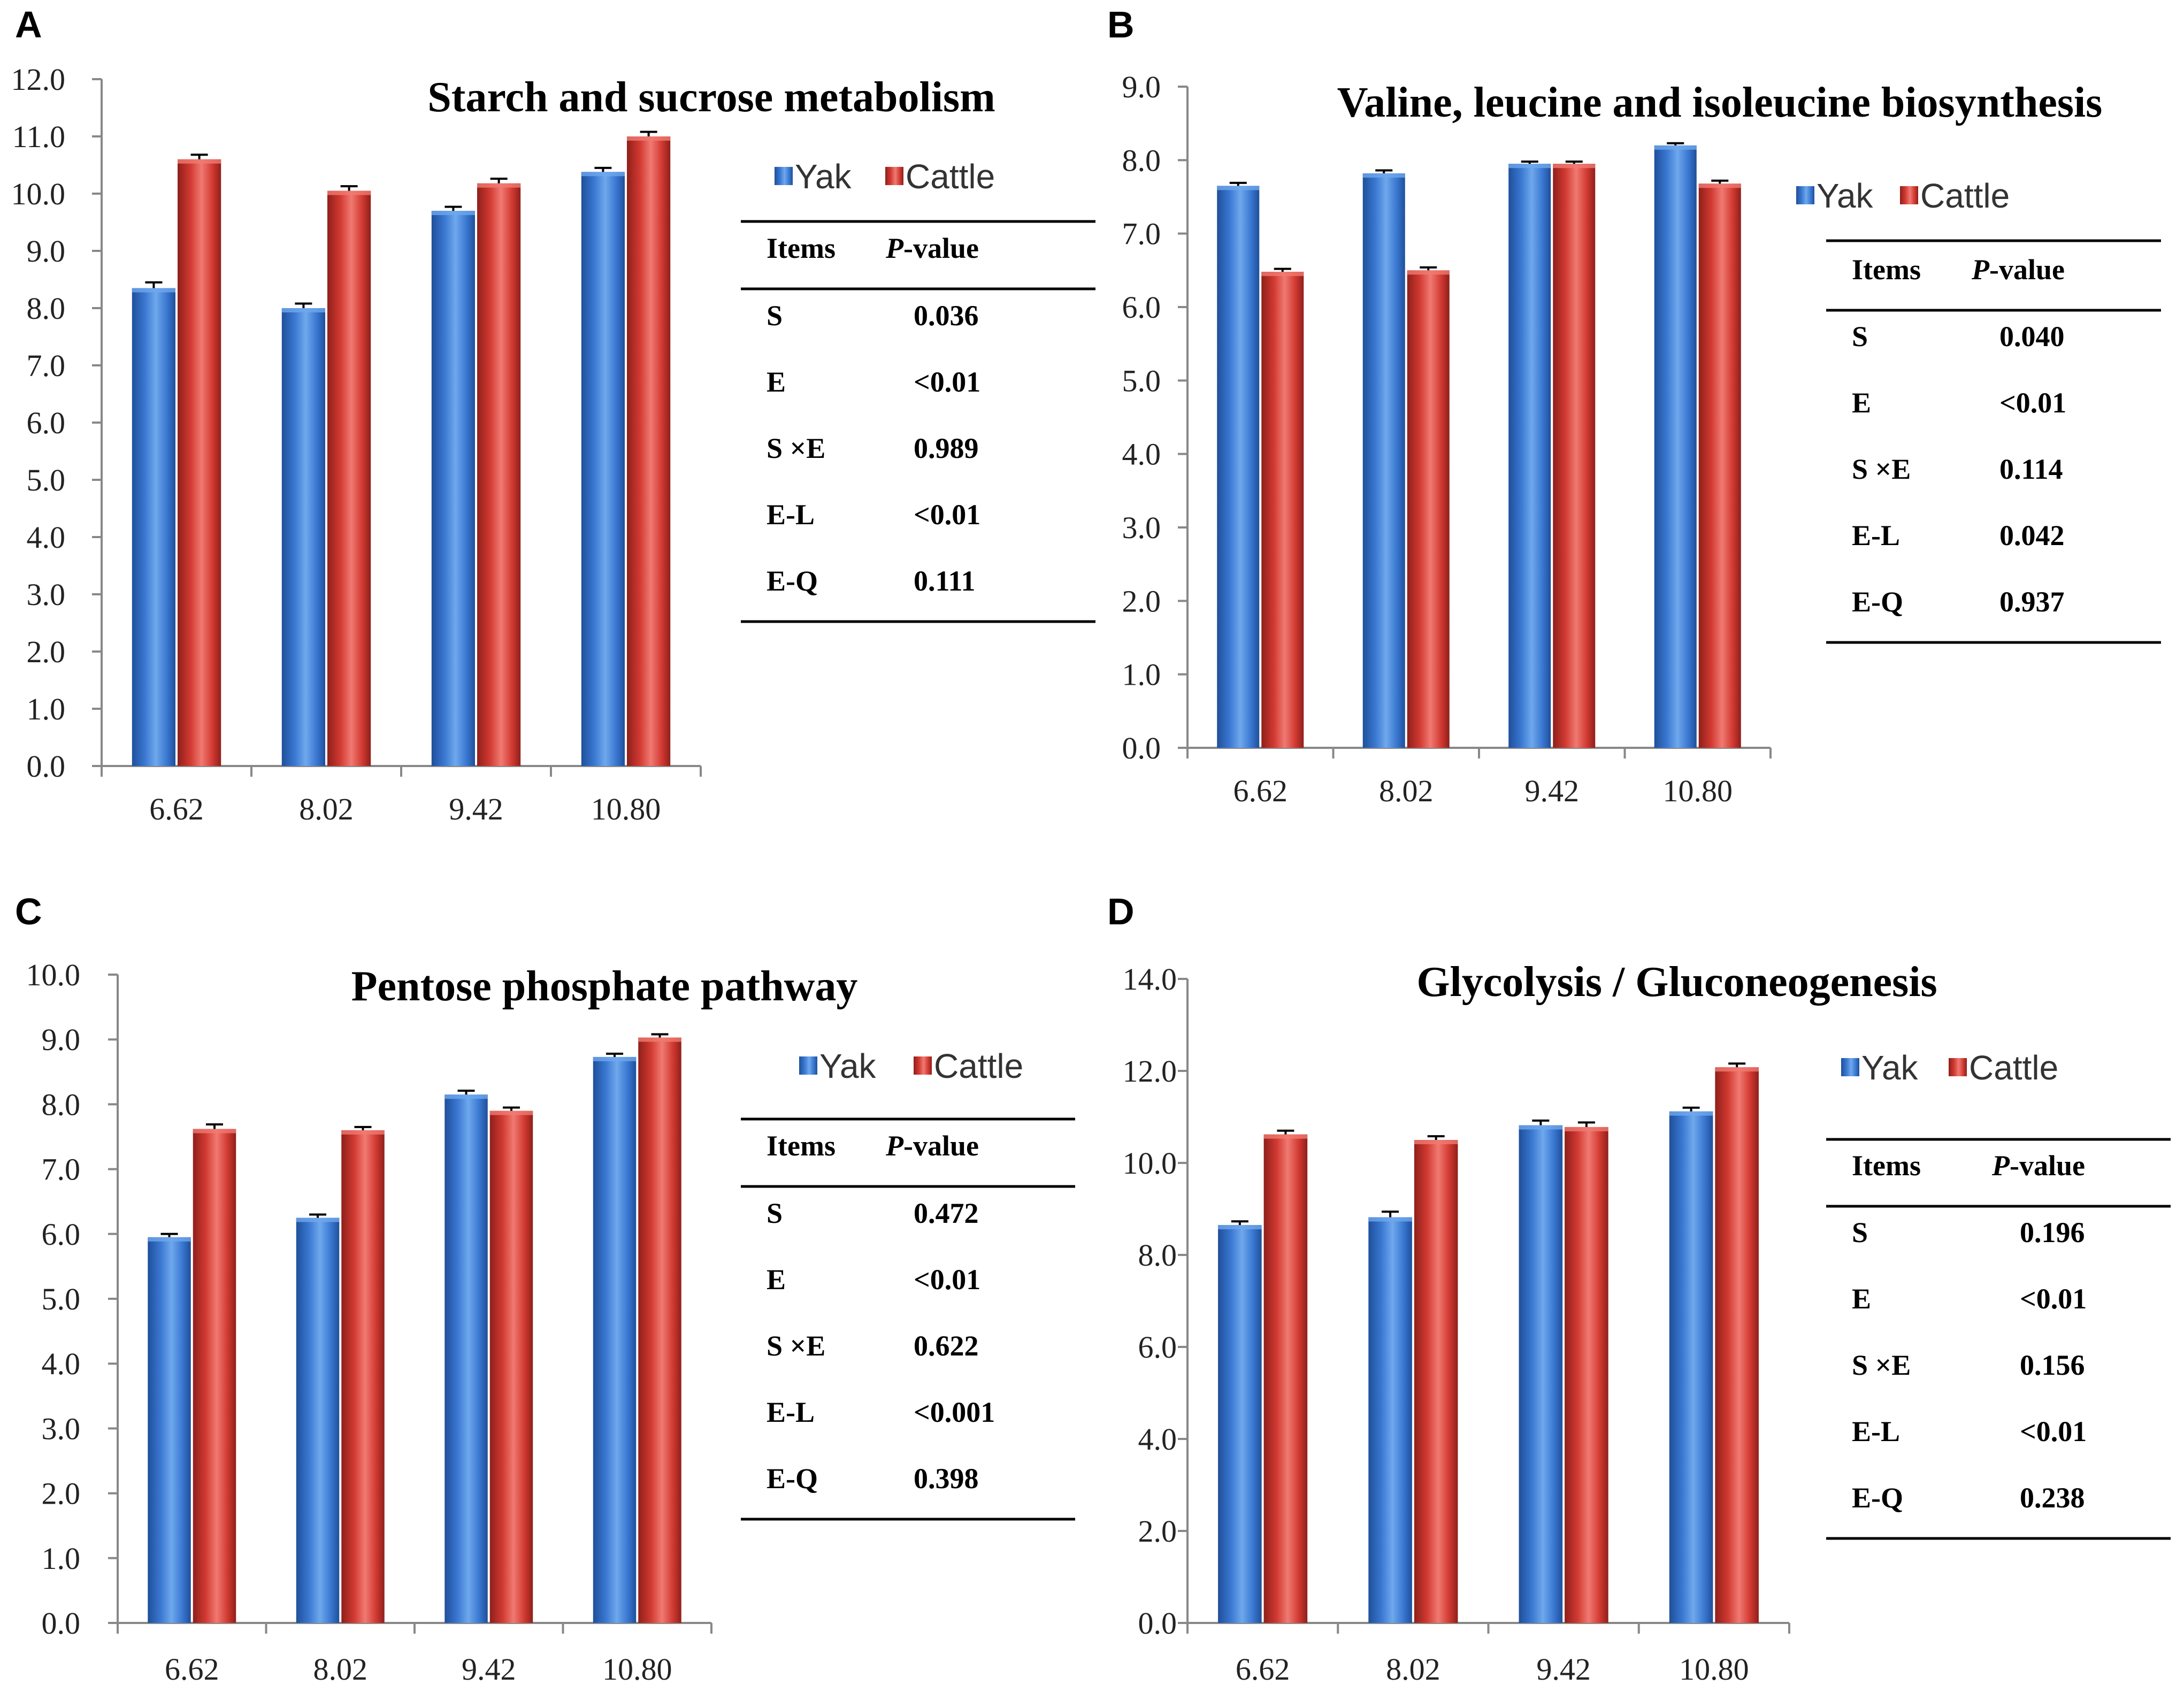 This screenshot has height=1685, width=2184. What do you see at coordinates (1676, 982) in the screenshot?
I see `chart-title: Glycolysis / Gluconeogenesis` at bounding box center [1676, 982].